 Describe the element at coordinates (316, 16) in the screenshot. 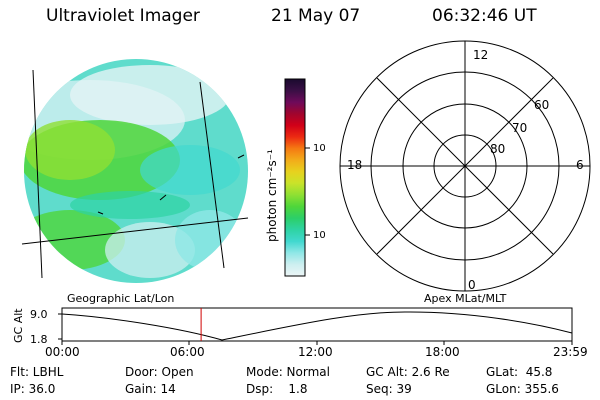

I see `date-label: 21 May 07` at that location.